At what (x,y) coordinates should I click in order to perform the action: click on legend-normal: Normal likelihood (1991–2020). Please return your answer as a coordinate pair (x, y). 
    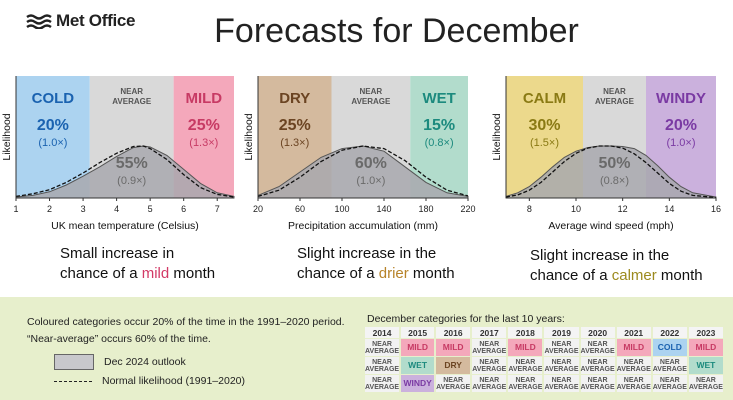
    Looking at the image, I should click on (149, 381).